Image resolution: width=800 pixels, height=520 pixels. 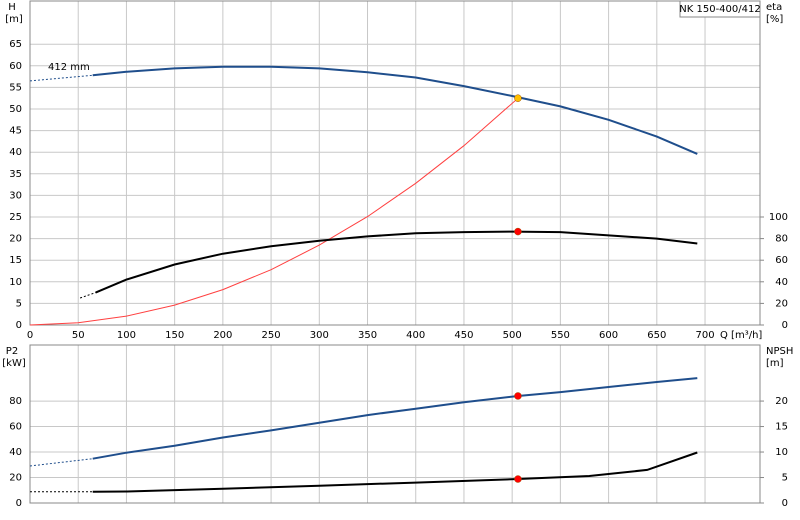 What do you see at coordinates (656, 335) in the screenshot?
I see `x-tick-label: 650` at bounding box center [656, 335].